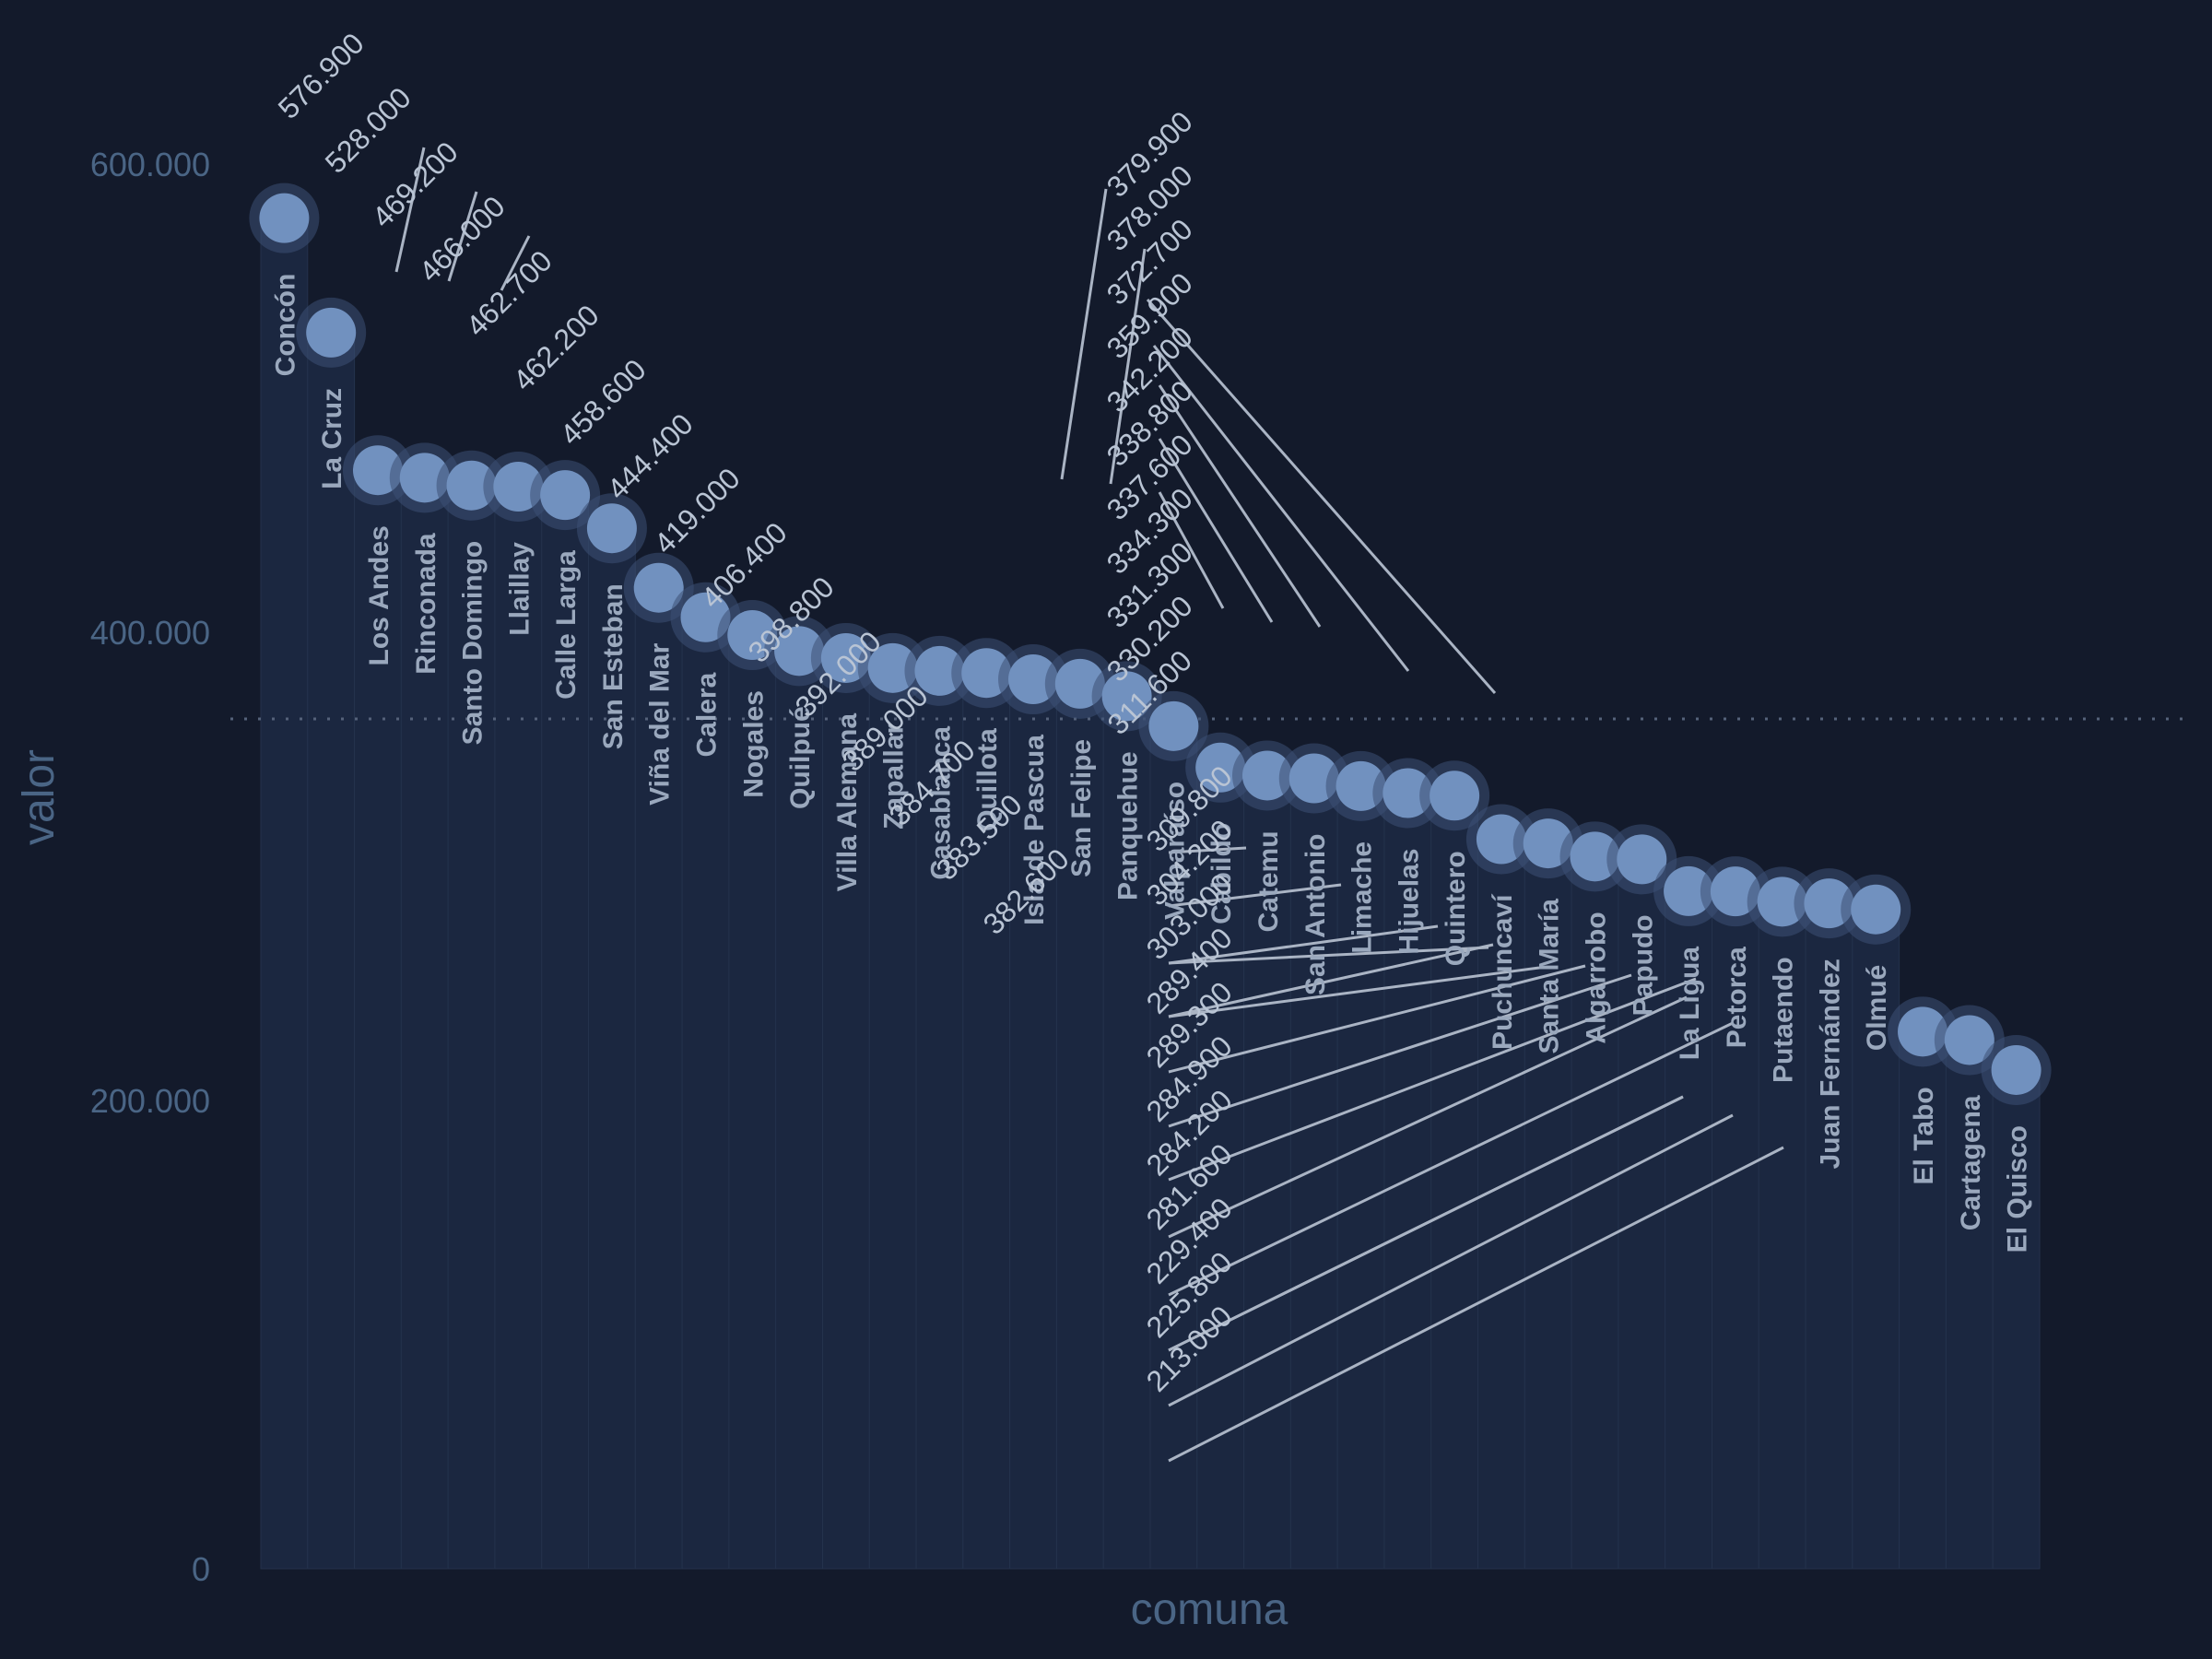 The image size is (2212, 1659). I want to click on category-label-21: Catemu, so click(1268, 881).